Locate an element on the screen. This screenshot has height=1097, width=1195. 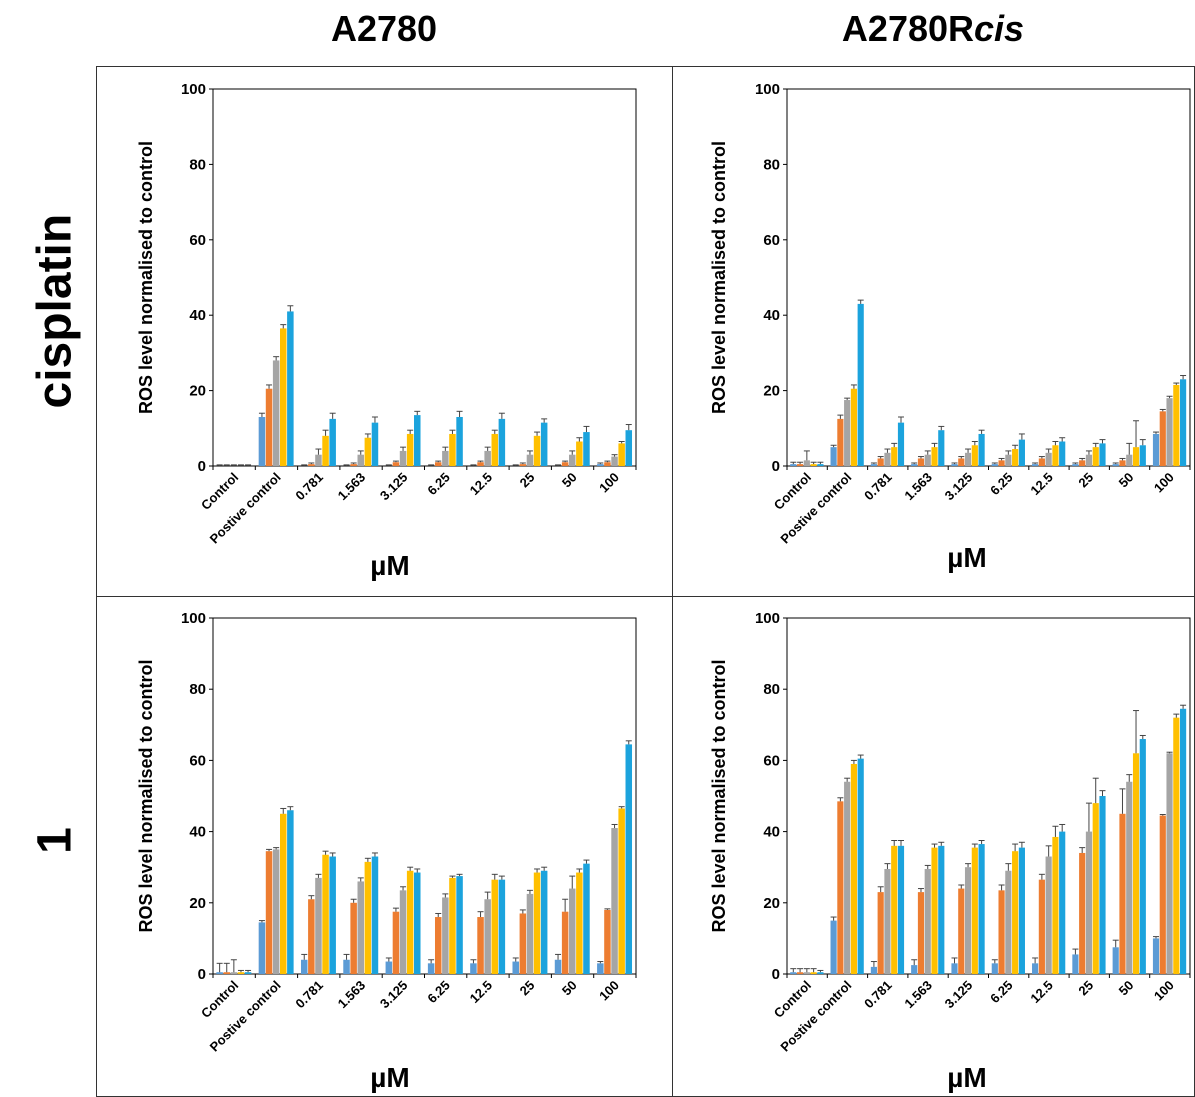
panel-divider-vertical is located at coordinates (672, 581).